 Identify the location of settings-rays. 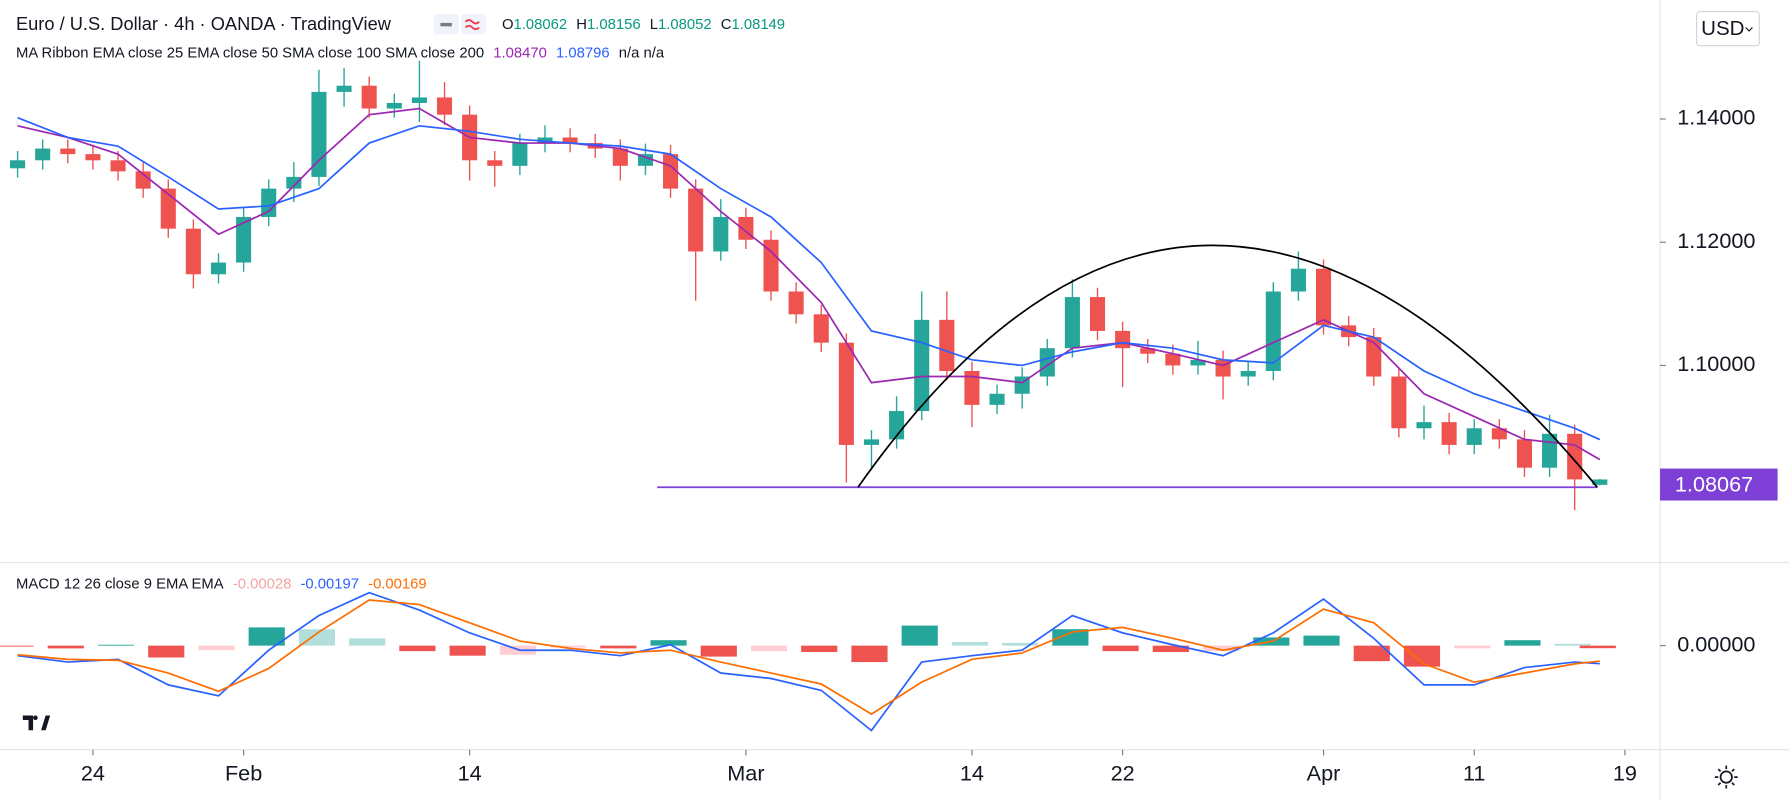
(1726, 777).